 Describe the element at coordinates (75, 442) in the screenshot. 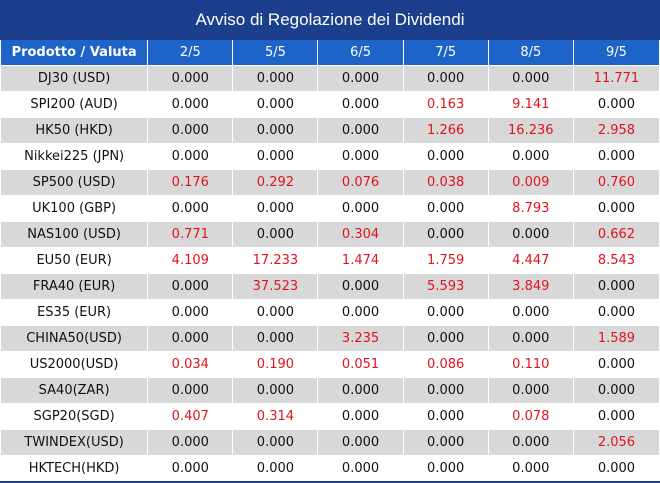

I see `product-cell: TWINDEX(USD)` at that location.